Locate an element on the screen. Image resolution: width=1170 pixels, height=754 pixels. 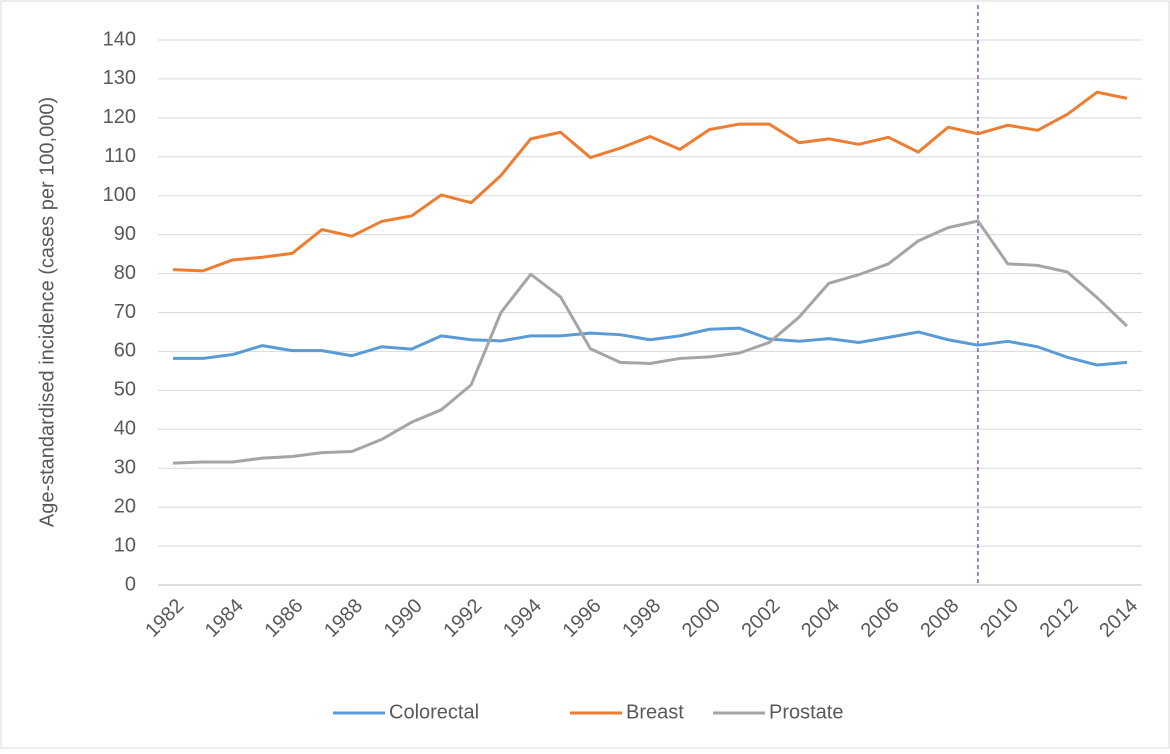
y-tick-label: 80 is located at coordinates (125, 273).